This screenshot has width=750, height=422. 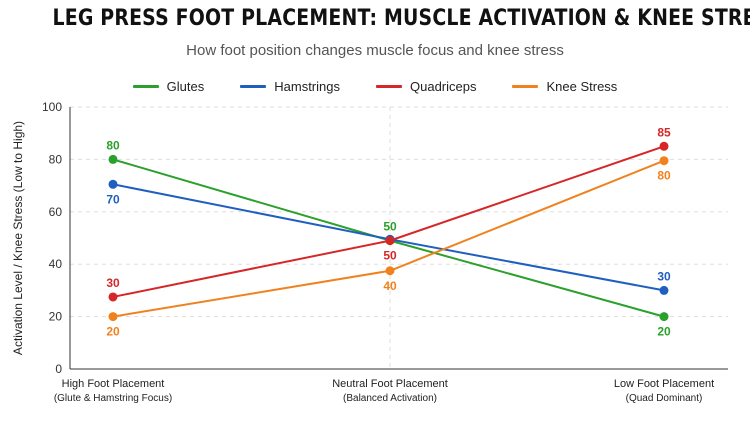 What do you see at coordinates (185, 86) in the screenshot?
I see `legend-label: Glutes` at bounding box center [185, 86].